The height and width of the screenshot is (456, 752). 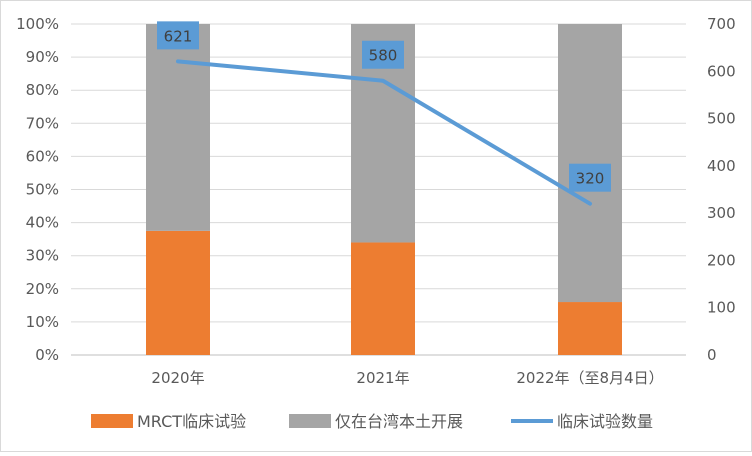 I want to click on y-right-tick-label: 500, so click(x=721, y=119).